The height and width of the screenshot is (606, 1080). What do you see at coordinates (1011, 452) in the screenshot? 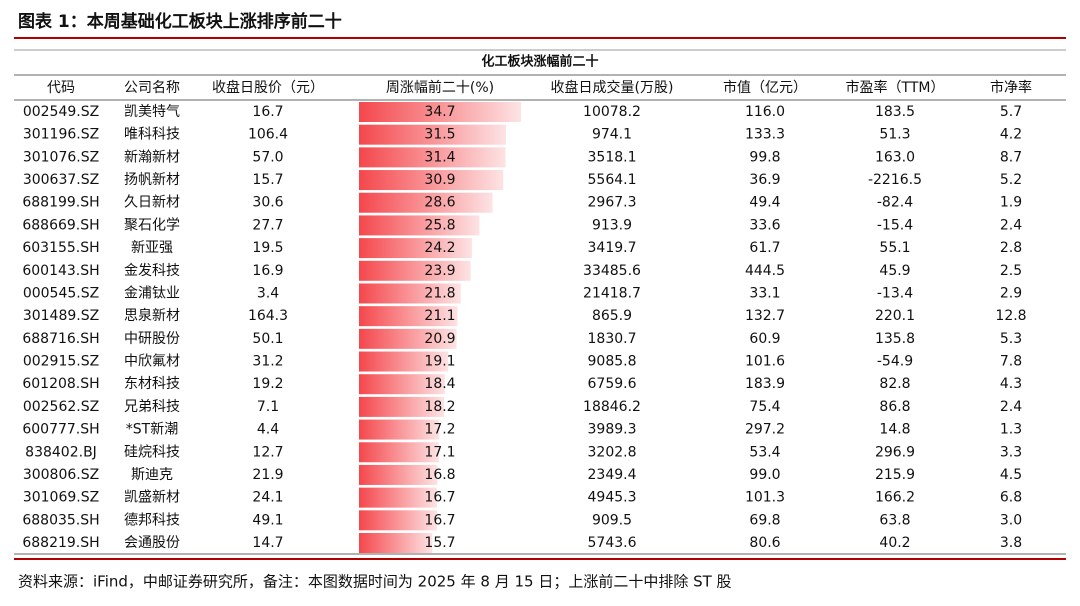
I see `cell: 3.3` at bounding box center [1011, 452].